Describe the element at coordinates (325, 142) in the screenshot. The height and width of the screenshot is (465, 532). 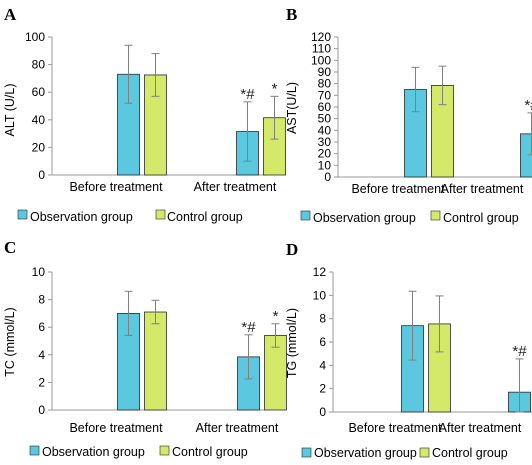
I see `y-tick-label: 30` at that location.